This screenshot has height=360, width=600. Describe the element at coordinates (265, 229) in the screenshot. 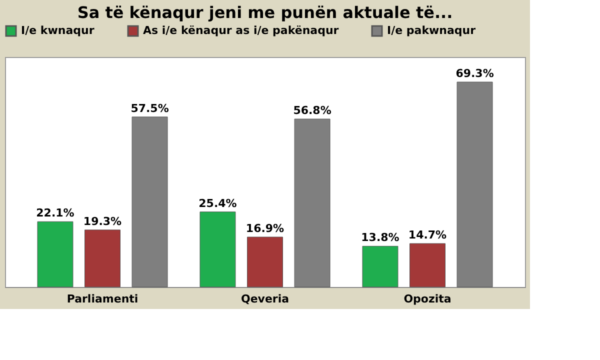

I see `data-label: 16.9%` at that location.